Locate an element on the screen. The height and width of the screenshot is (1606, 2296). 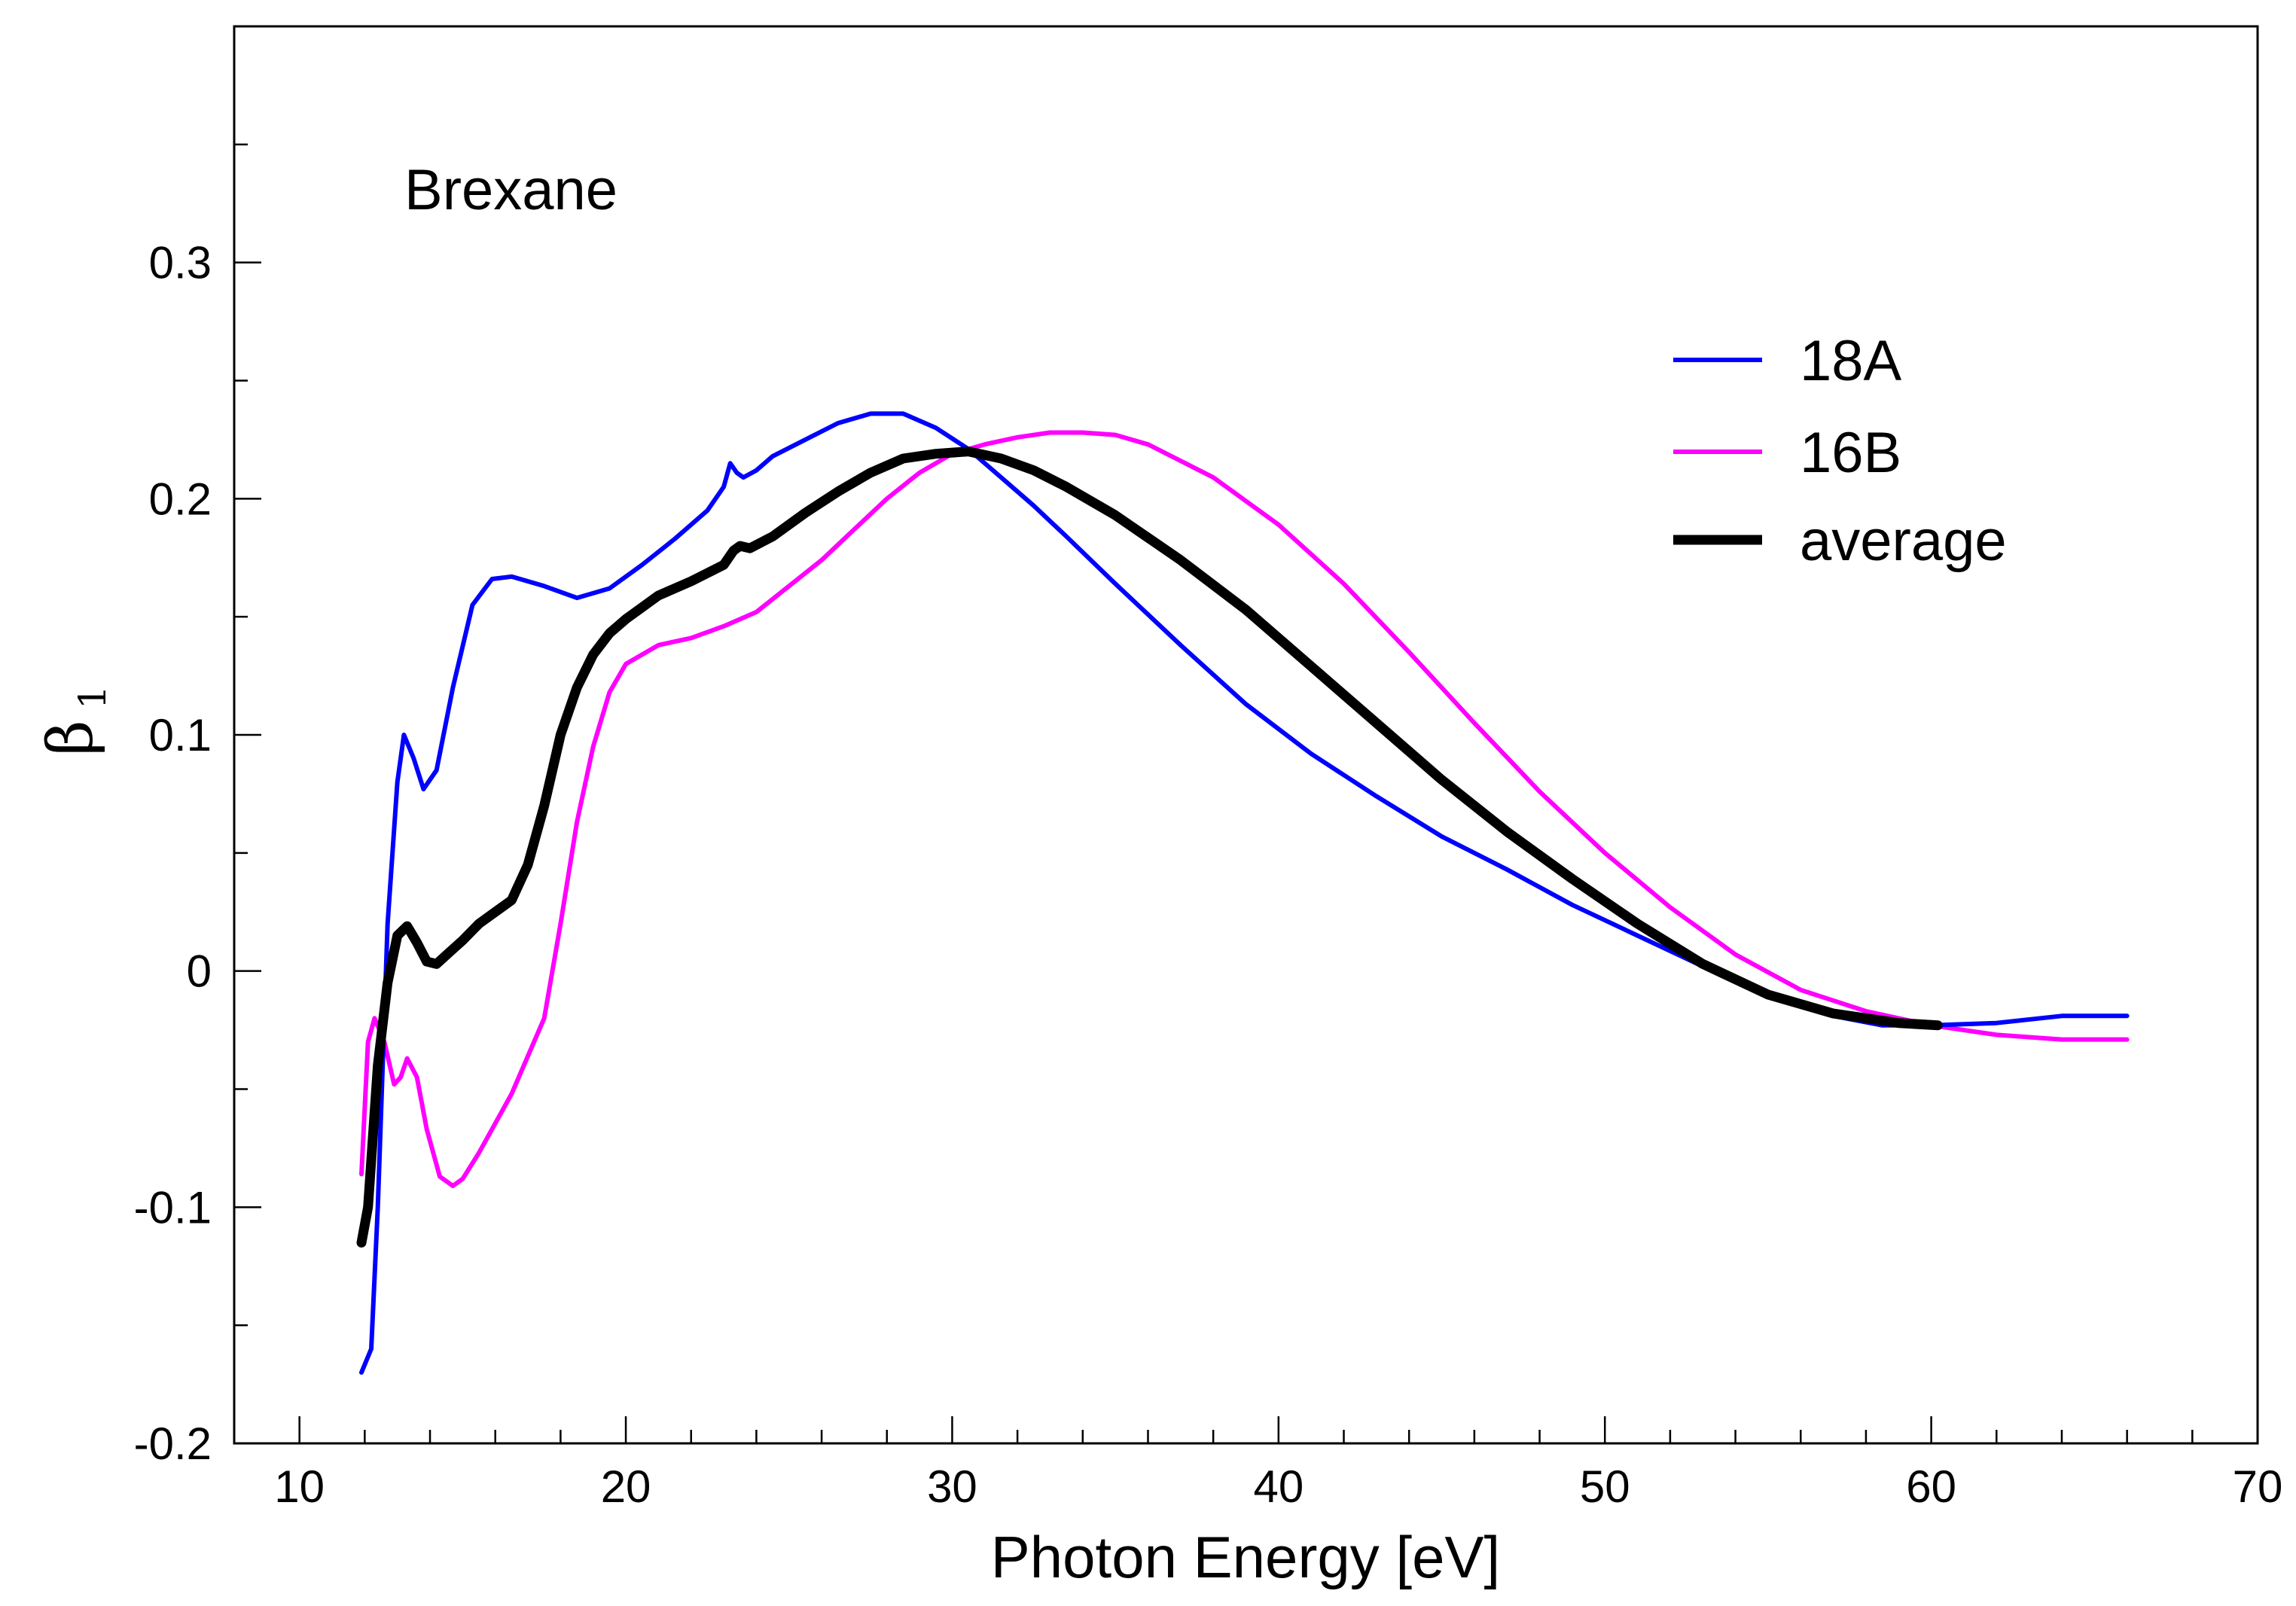
x-tick-label: 40 is located at coordinates (1278, 1486).